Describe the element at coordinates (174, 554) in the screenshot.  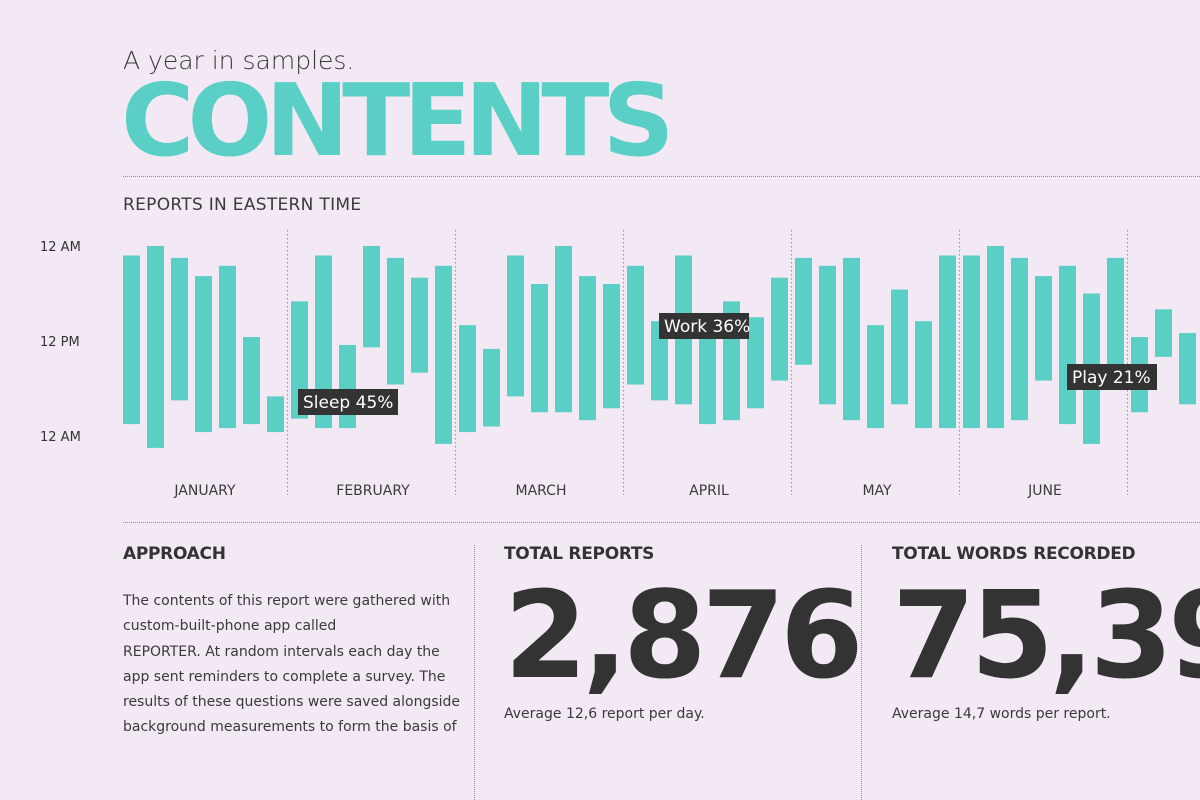
I see `approach-title: APPROACH` at that location.